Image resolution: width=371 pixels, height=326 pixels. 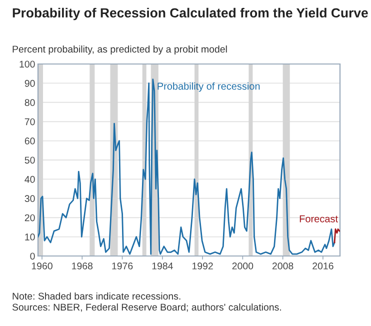 What do you see at coordinates (29, 122) in the screenshot?
I see `y-tick-label: 70` at bounding box center [29, 122].